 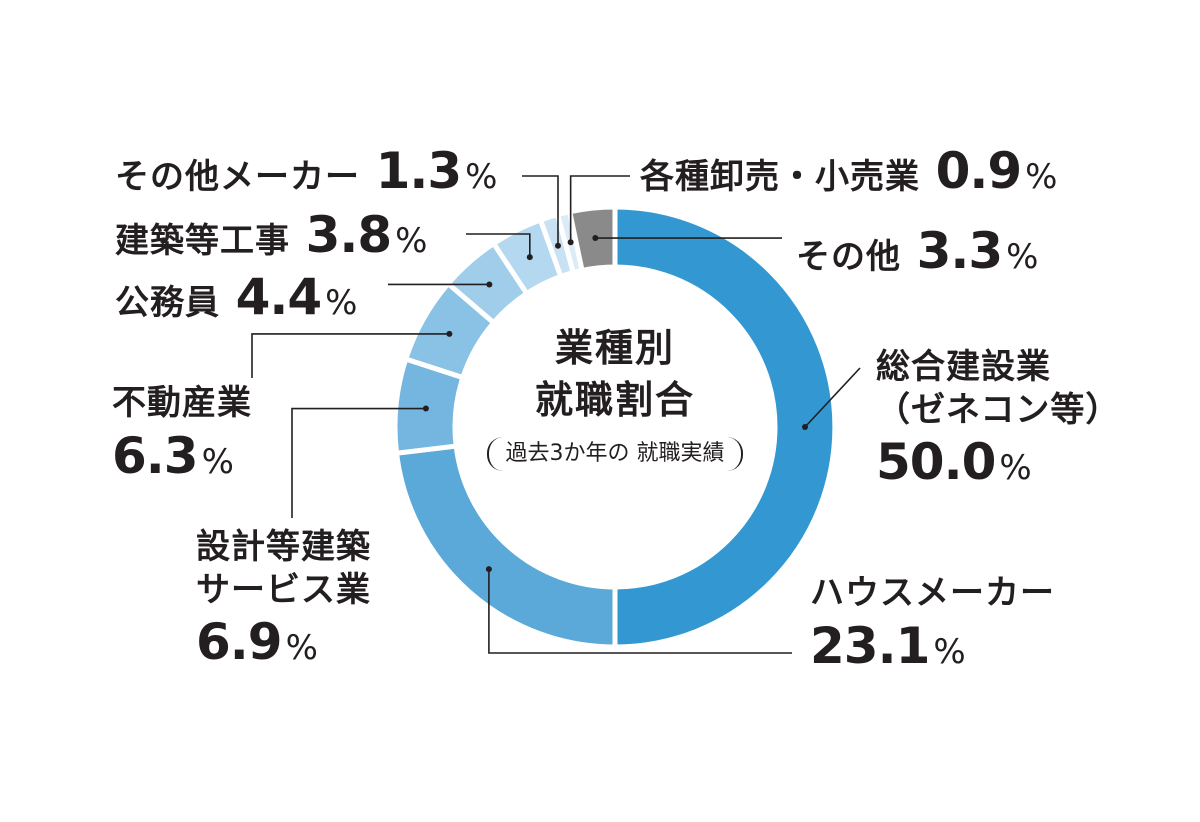 I want to click on slice-other, so click(x=592, y=239).